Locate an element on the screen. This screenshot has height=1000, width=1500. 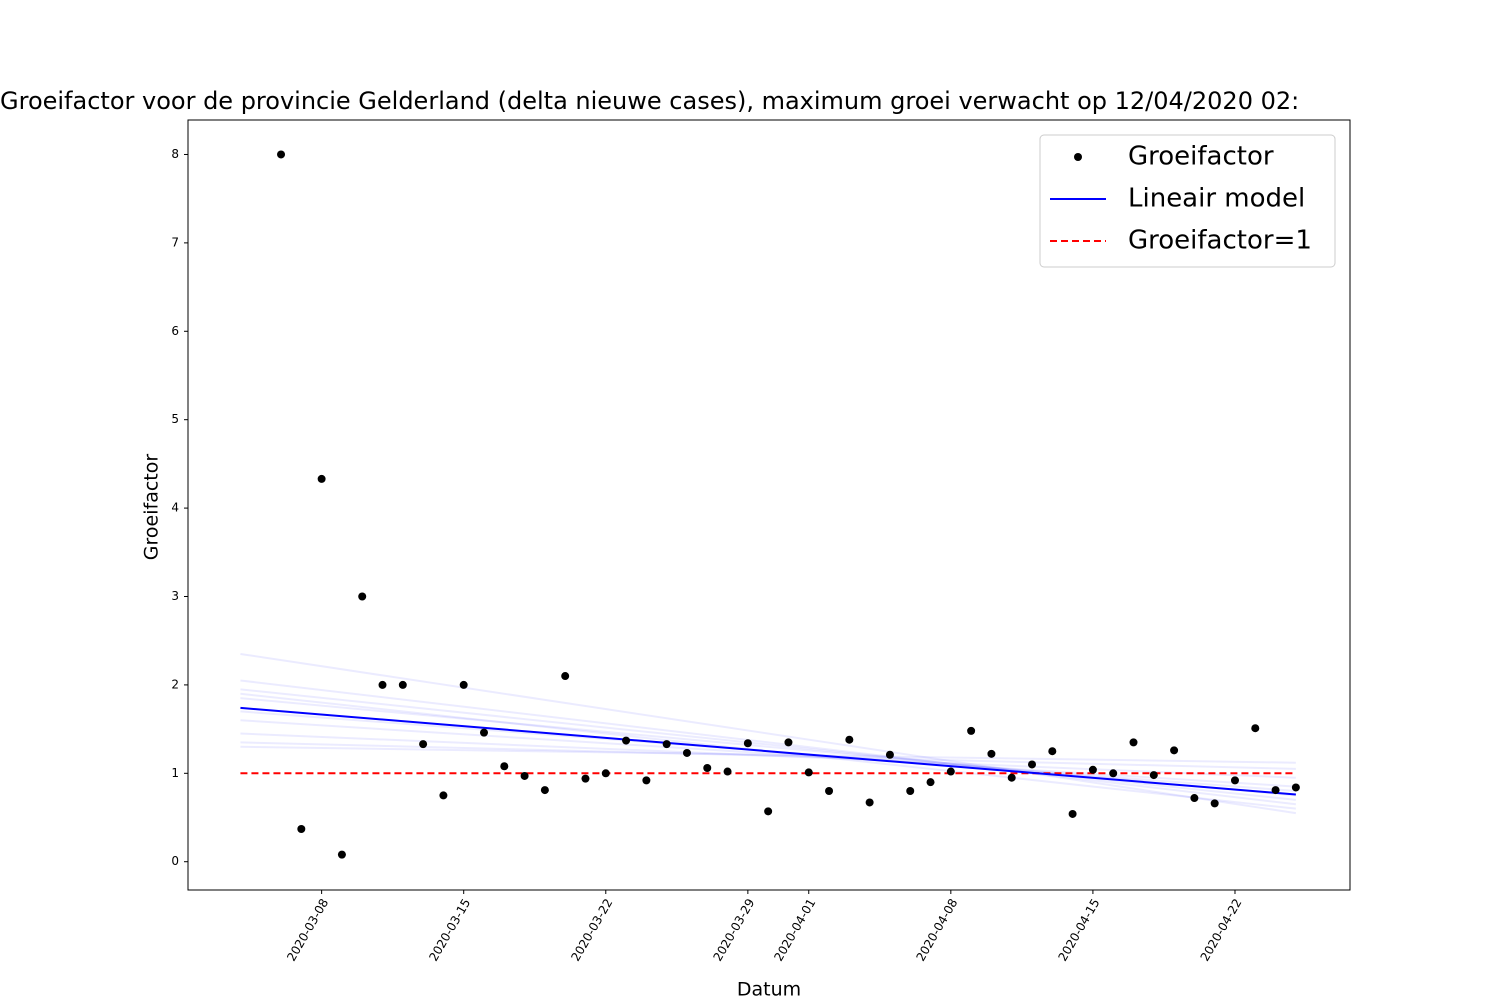
x-tick-label: 2020-04-01 is located at coordinates (794, 929).